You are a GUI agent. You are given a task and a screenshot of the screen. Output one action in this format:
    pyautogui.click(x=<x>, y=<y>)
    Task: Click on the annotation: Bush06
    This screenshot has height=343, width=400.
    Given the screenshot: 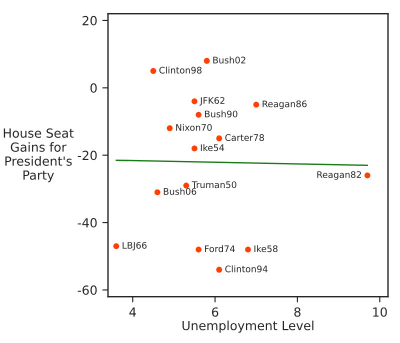 What is the action you would take?
    pyautogui.click(x=180, y=191)
    